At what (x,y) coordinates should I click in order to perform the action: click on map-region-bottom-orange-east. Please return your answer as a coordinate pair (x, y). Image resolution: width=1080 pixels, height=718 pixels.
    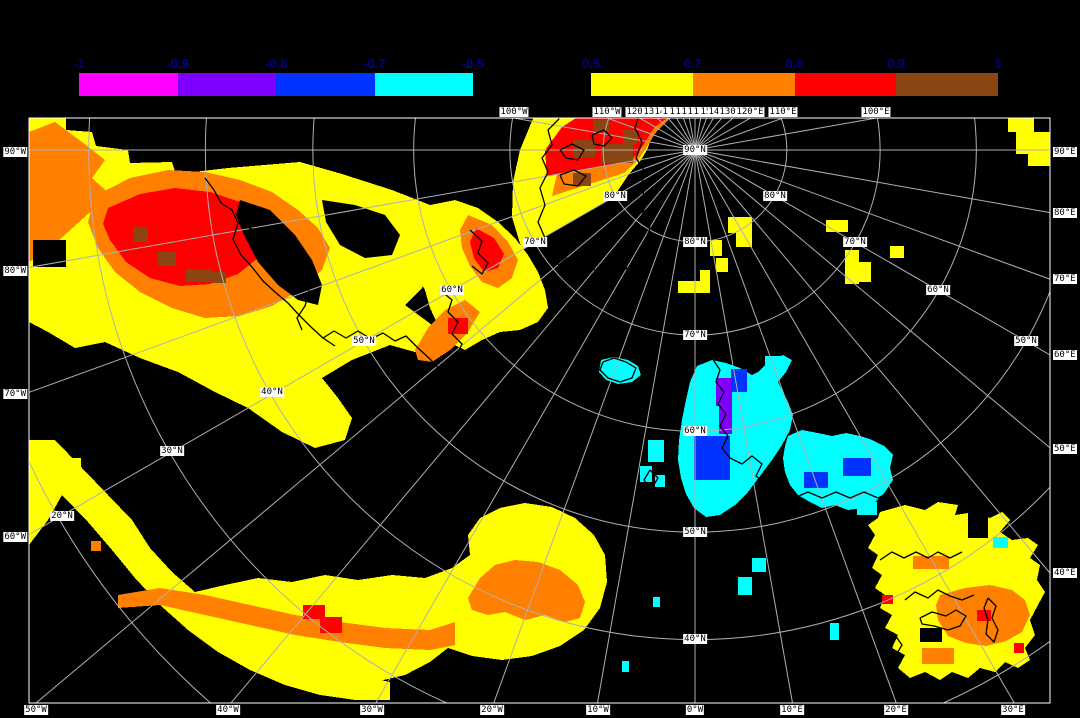
    Looking at the image, I should click on (526, 591).